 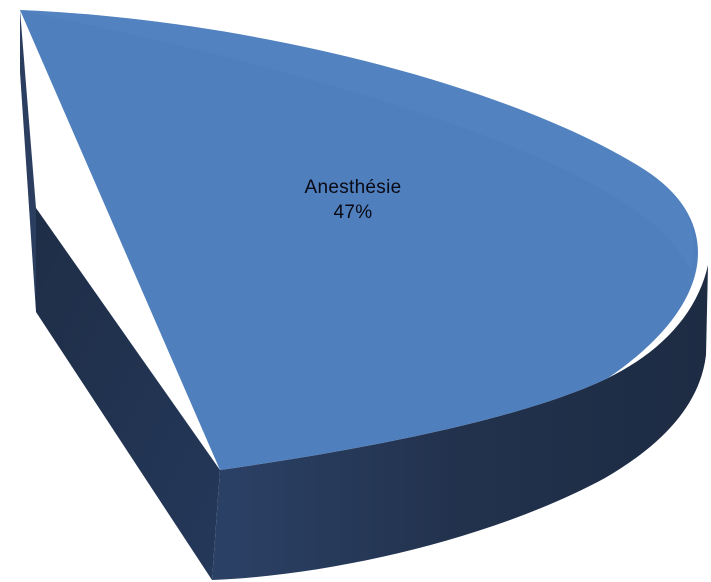 What do you see at coordinates (353, 200) in the screenshot?
I see `slice-label: Anesthésie 47%` at bounding box center [353, 200].